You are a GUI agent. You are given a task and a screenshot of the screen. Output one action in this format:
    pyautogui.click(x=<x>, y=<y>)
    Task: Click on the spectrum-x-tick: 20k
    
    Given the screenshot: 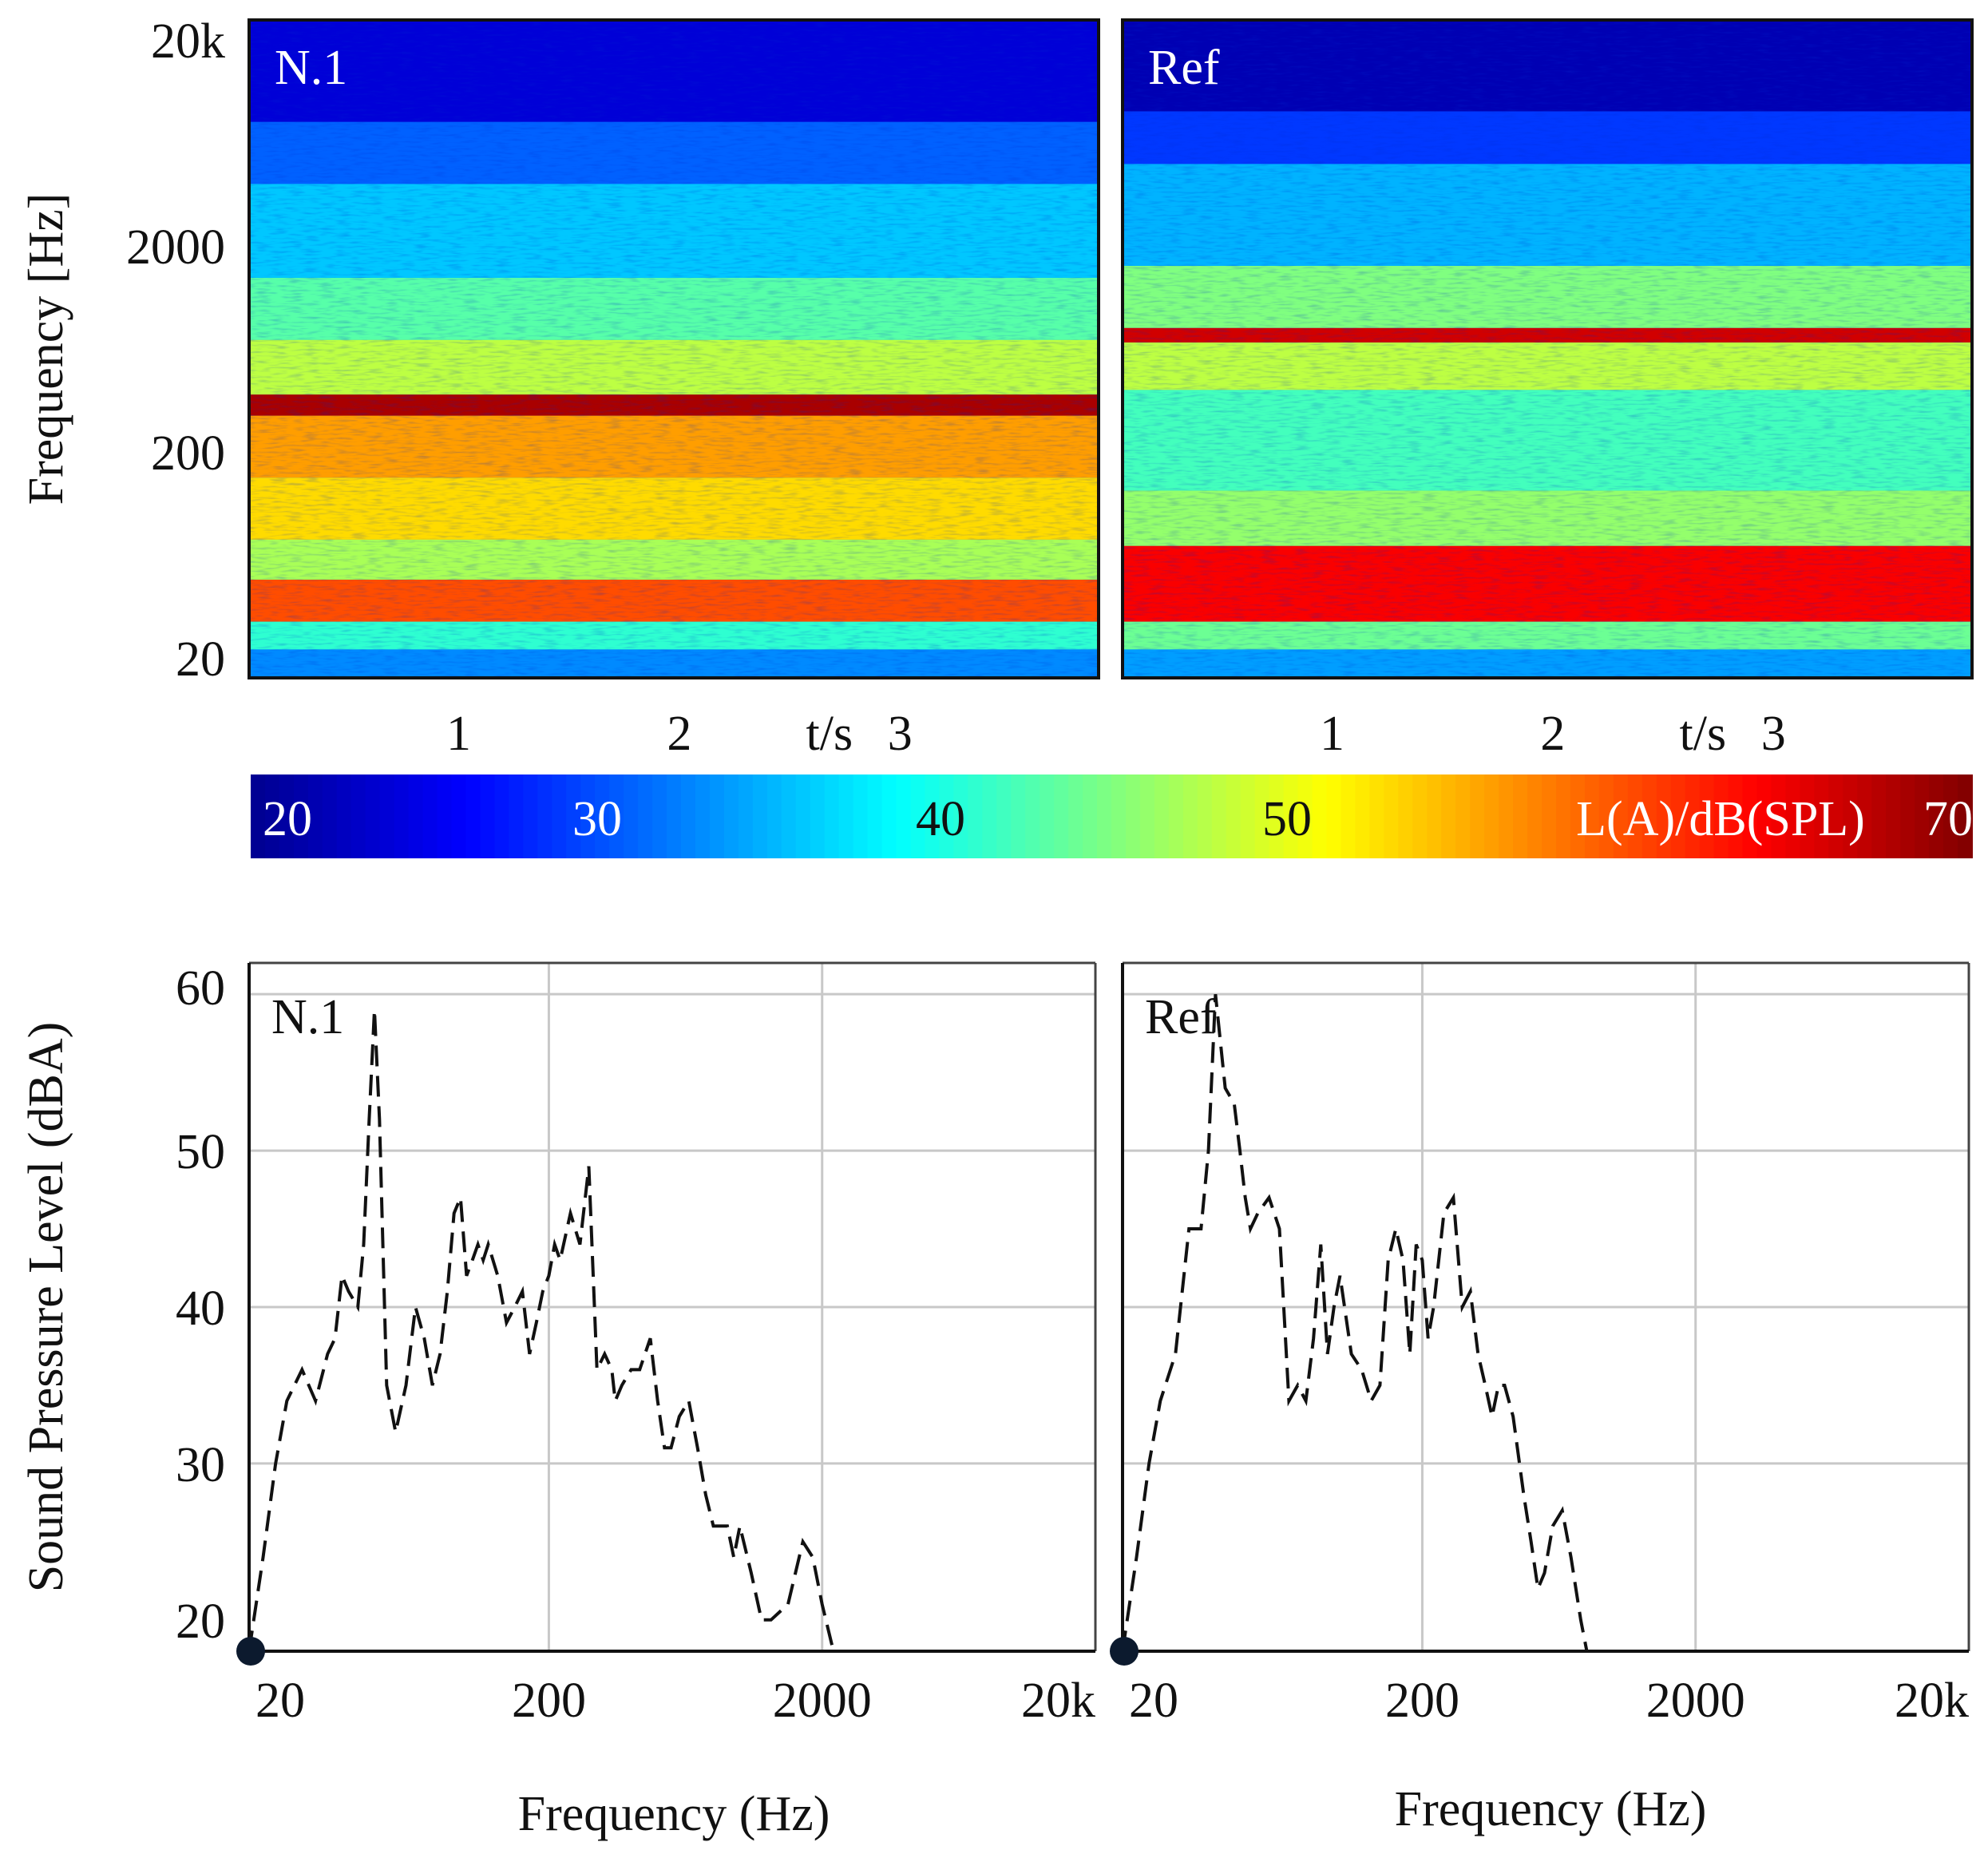 What is the action you would take?
    pyautogui.click(x=1058, y=1701)
    